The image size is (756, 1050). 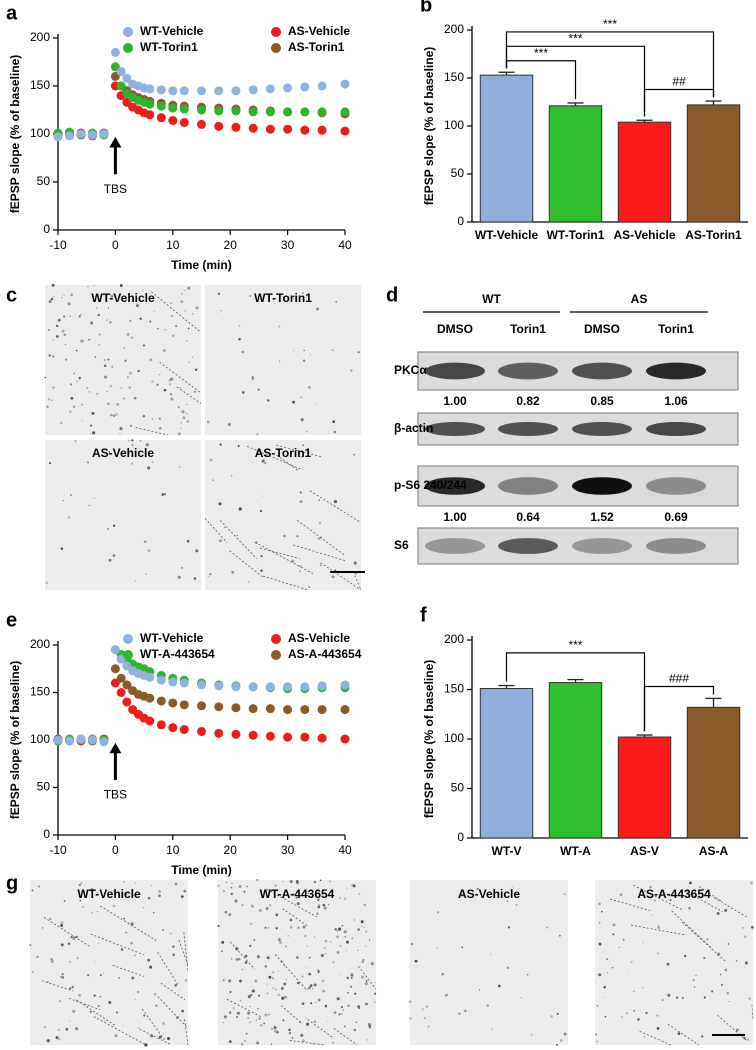 I want to click on x-tick-label: AS-Torin1, so click(x=713, y=235).